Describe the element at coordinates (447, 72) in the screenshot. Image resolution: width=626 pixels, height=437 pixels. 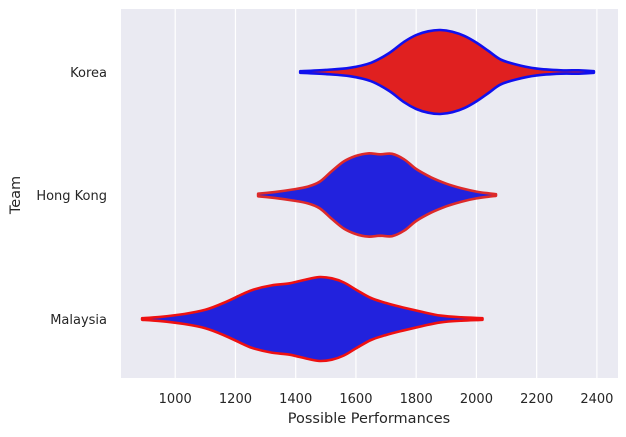
I see `violin-korea` at that location.